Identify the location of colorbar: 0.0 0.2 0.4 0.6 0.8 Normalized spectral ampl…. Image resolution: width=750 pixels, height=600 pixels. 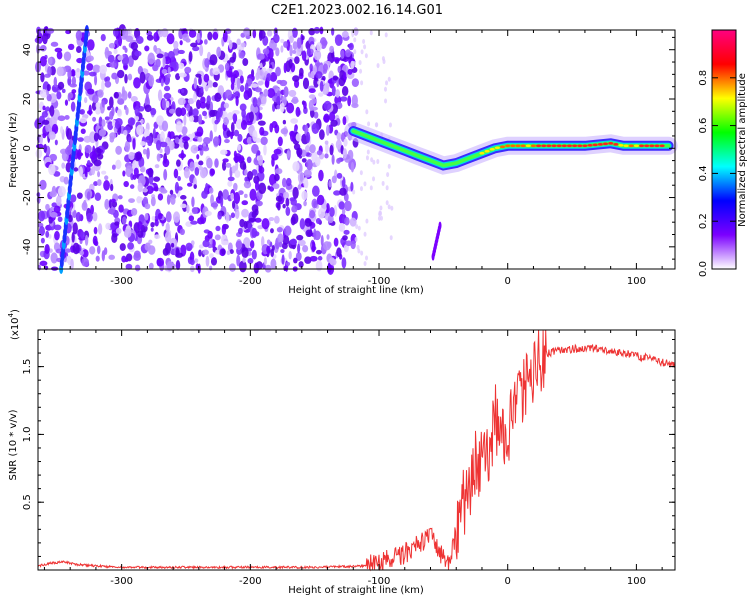
(723, 153).